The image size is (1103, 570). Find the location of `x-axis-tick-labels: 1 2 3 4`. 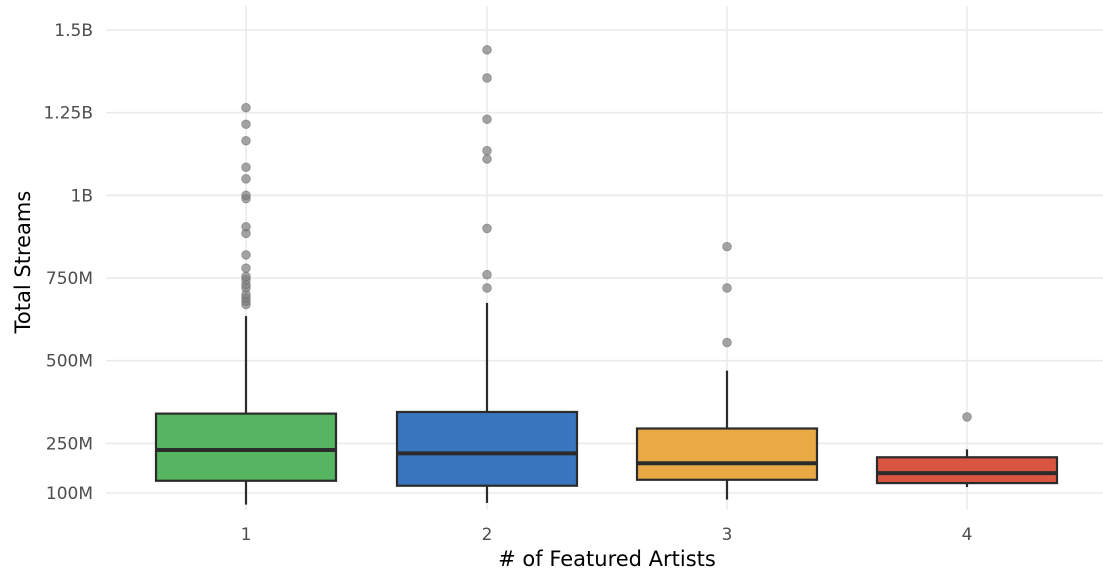

x-axis-tick-labels: 1 2 3 4 is located at coordinates (607, 535).